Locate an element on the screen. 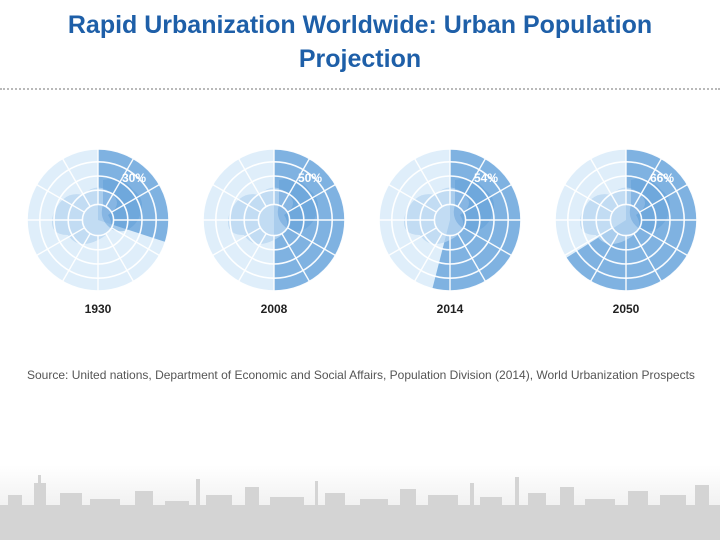 This screenshot has width=720, height=540. pie-1930: 30% 1930 is located at coordinates (98, 232).